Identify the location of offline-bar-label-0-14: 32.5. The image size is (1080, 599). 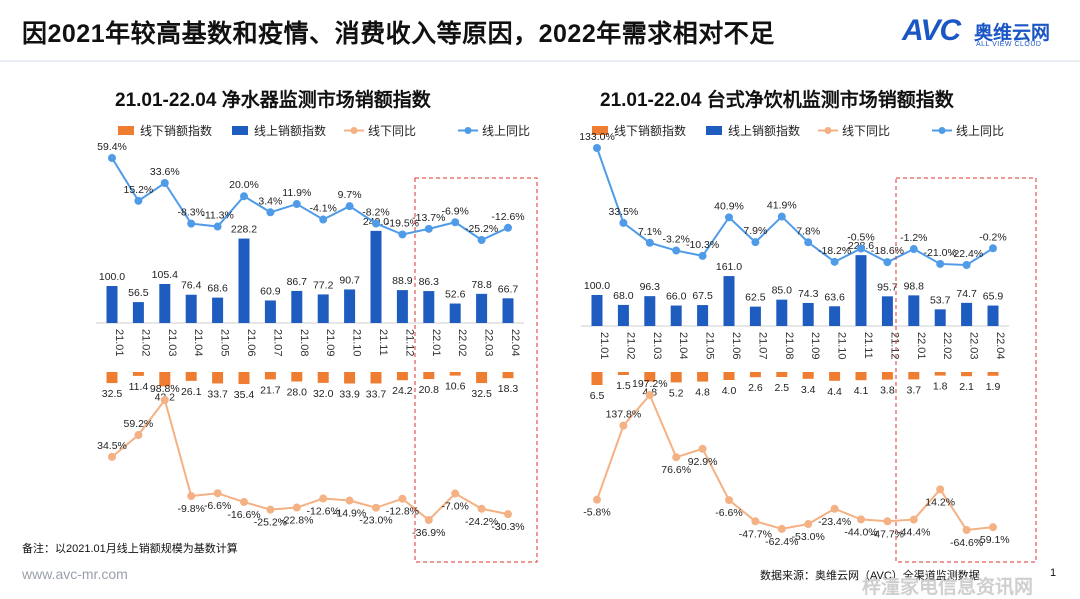
(481, 394).